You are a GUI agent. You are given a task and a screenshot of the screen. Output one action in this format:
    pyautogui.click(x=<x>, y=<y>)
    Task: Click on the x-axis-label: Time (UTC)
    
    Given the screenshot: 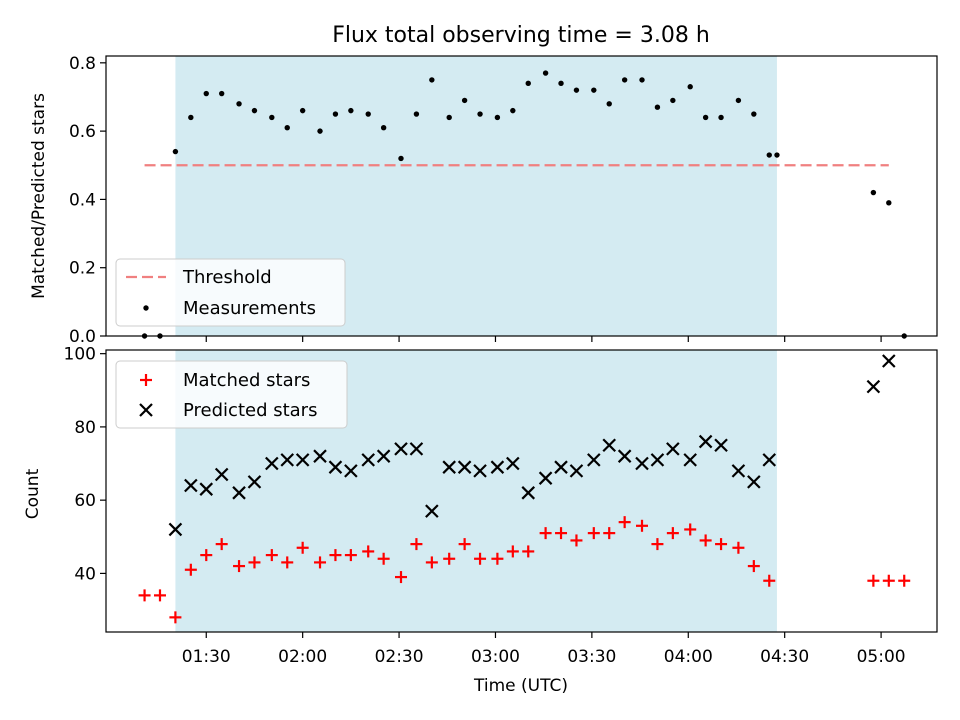 What is the action you would take?
    pyautogui.click(x=520, y=686)
    